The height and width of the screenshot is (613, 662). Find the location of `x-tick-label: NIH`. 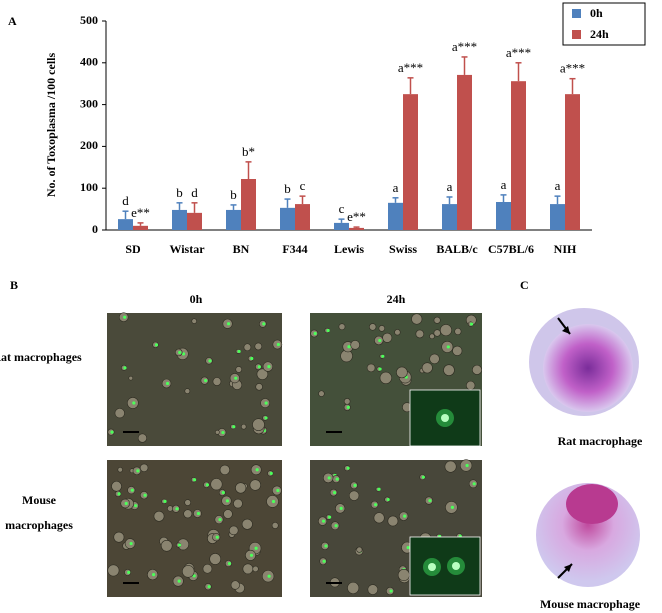

x-tick-label: NIH is located at coordinates (565, 249).